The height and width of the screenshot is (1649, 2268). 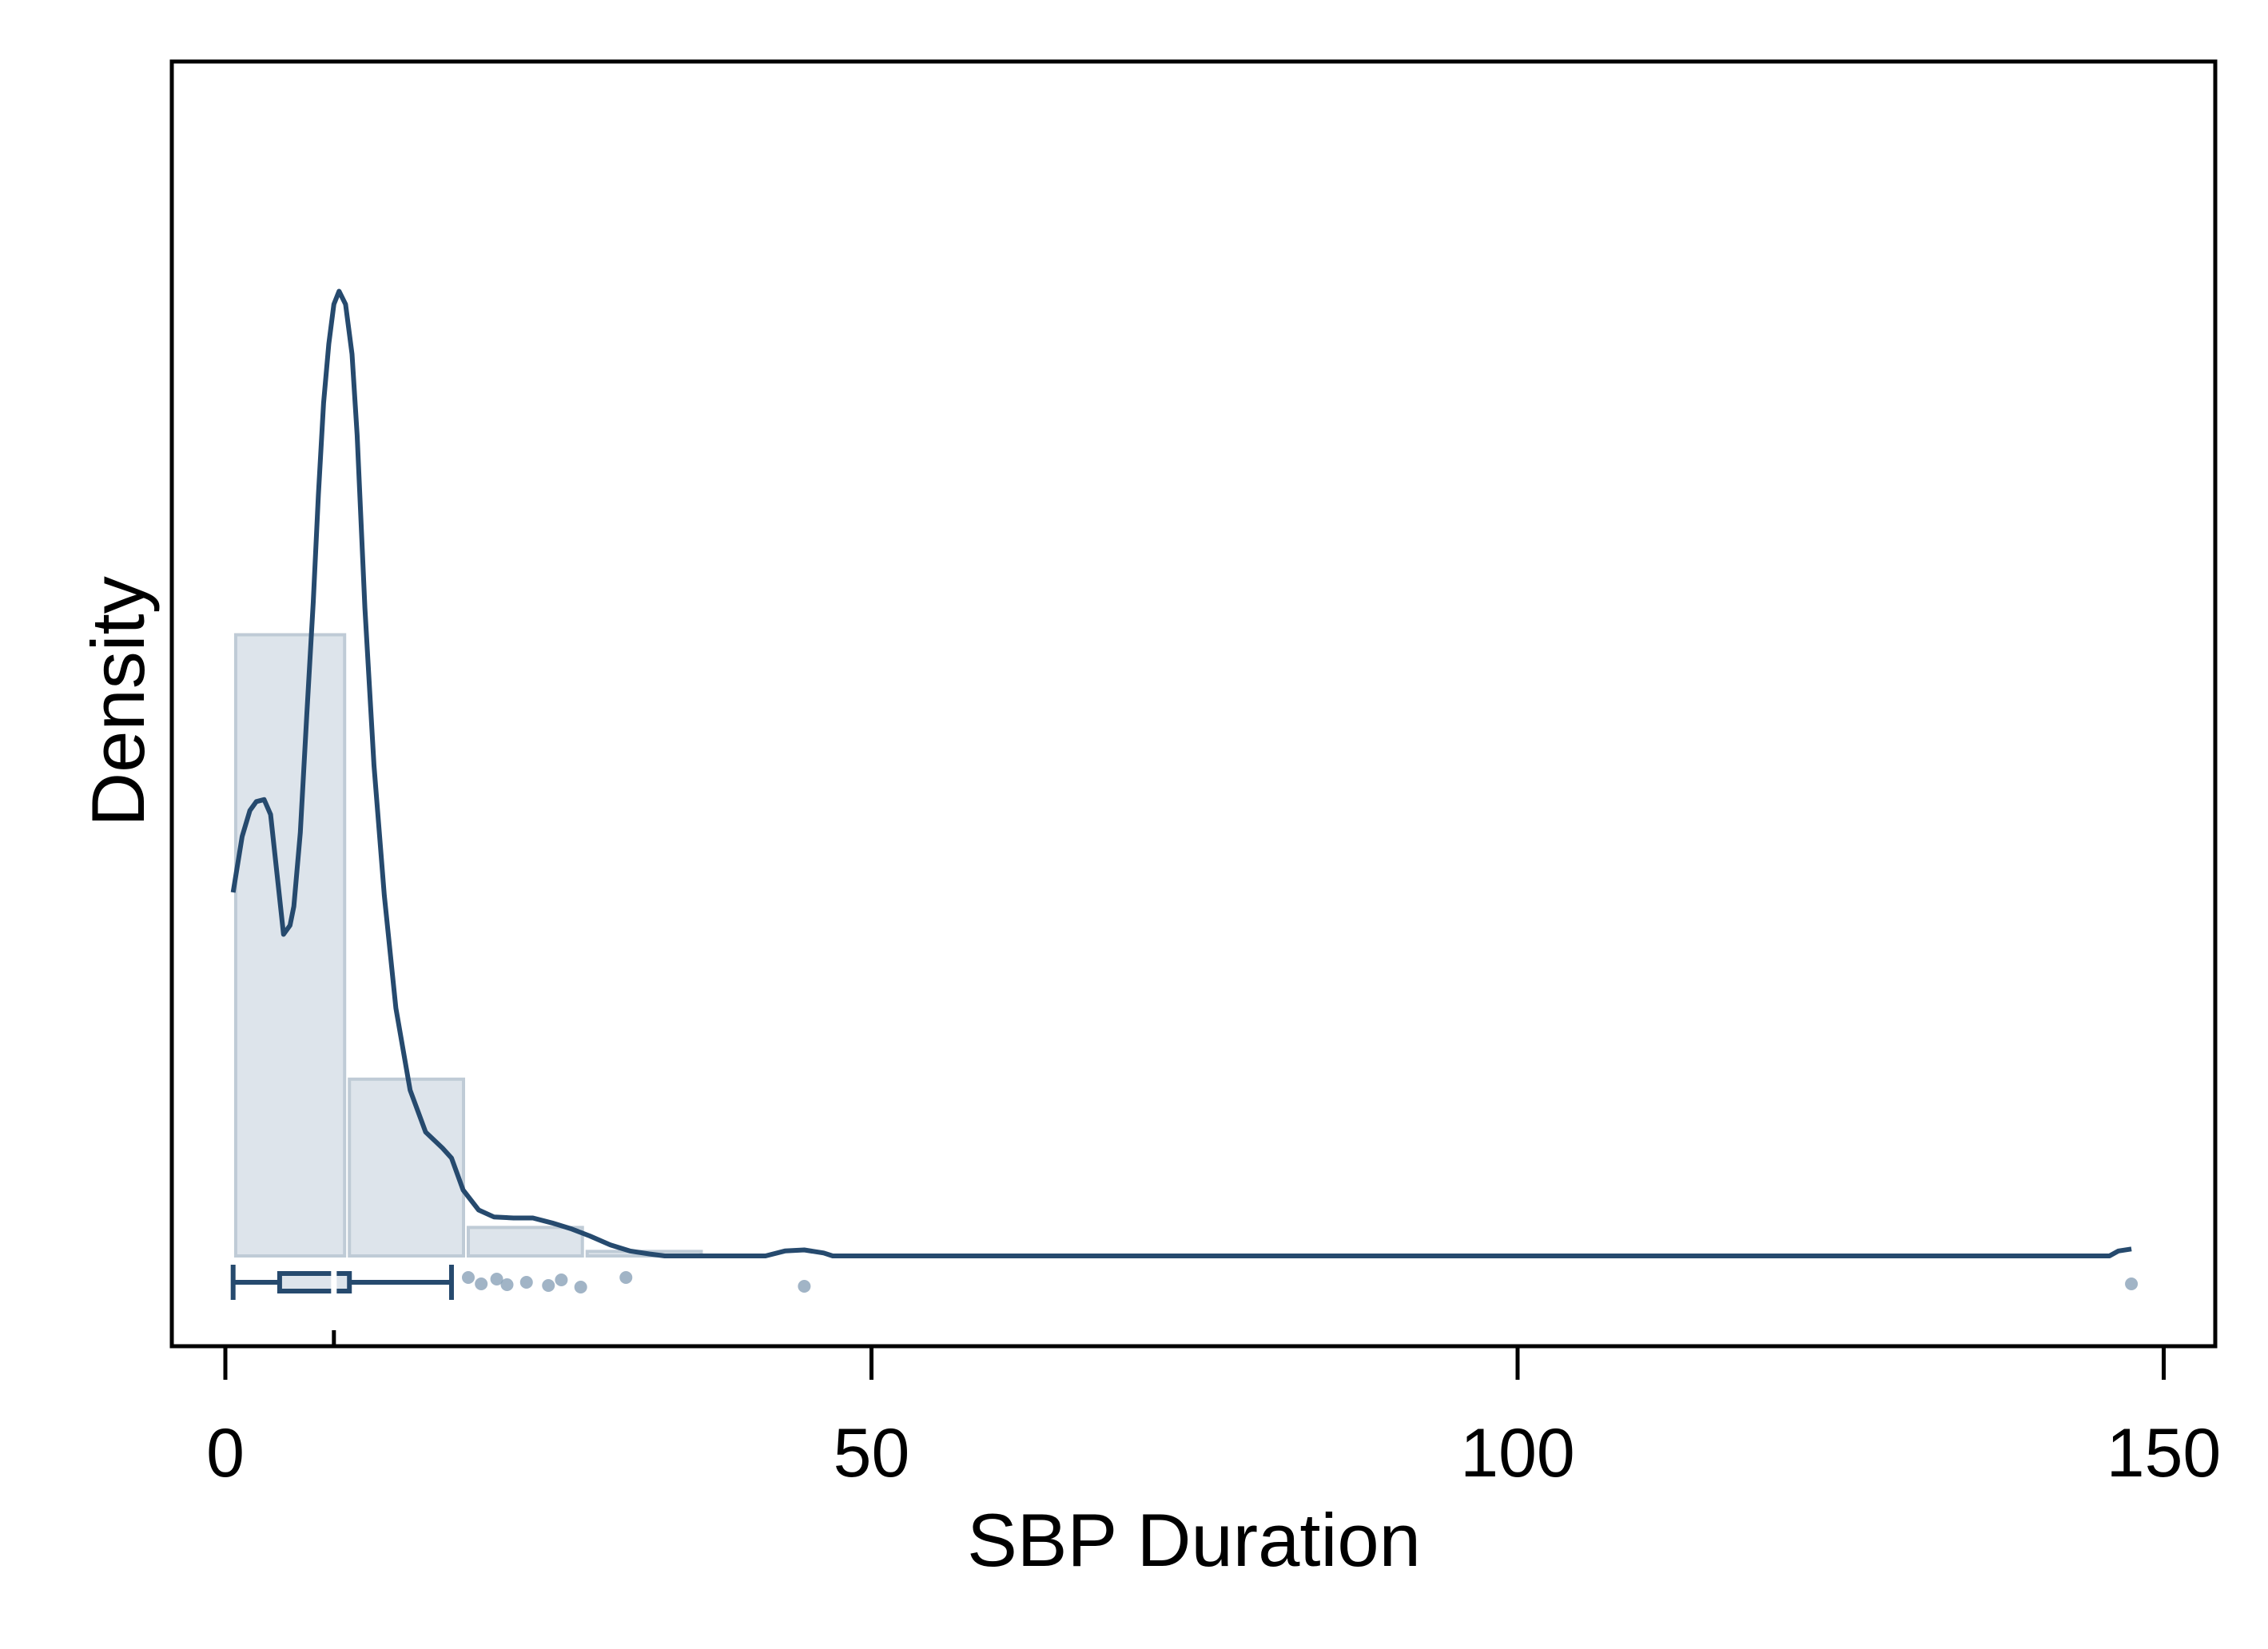 What do you see at coordinates (314, 1282) in the screenshot?
I see `iqr-box` at bounding box center [314, 1282].